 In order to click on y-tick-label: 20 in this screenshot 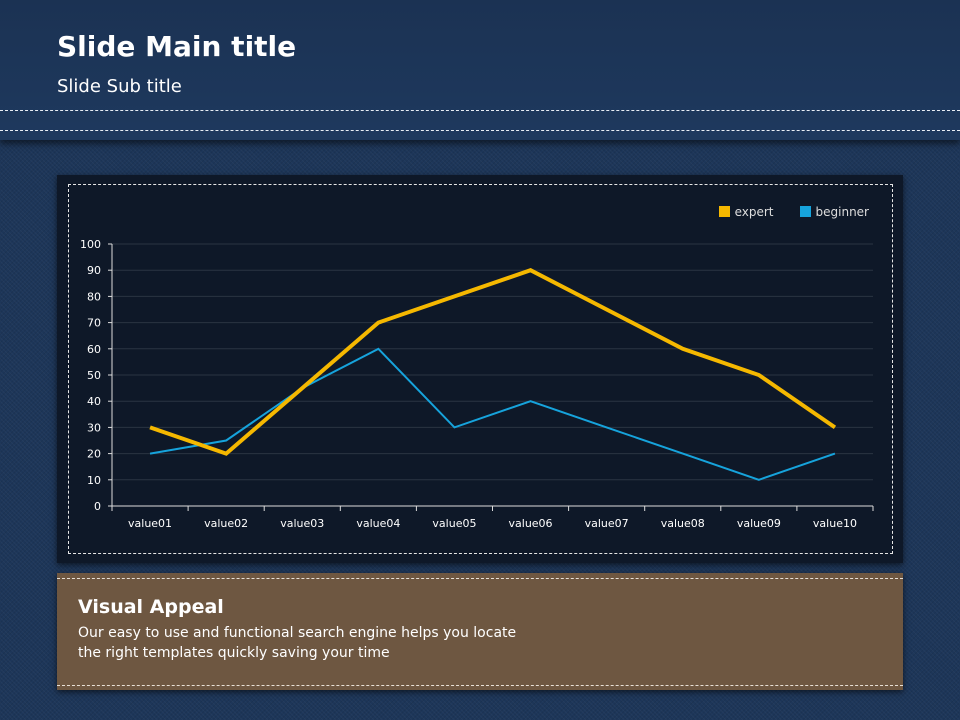, I will do `click(94, 454)`.